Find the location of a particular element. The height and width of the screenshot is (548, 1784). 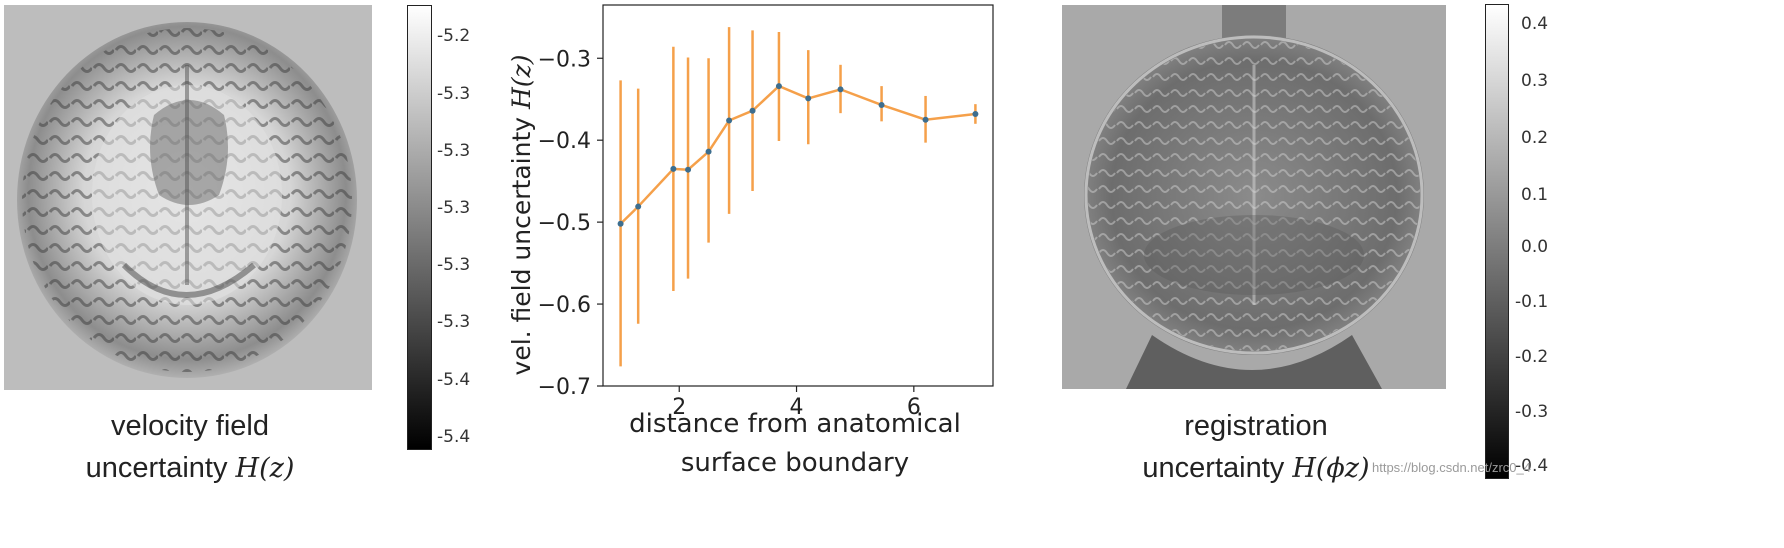

left-colorbar-tick-7: -5.4 is located at coordinates (454, 437).